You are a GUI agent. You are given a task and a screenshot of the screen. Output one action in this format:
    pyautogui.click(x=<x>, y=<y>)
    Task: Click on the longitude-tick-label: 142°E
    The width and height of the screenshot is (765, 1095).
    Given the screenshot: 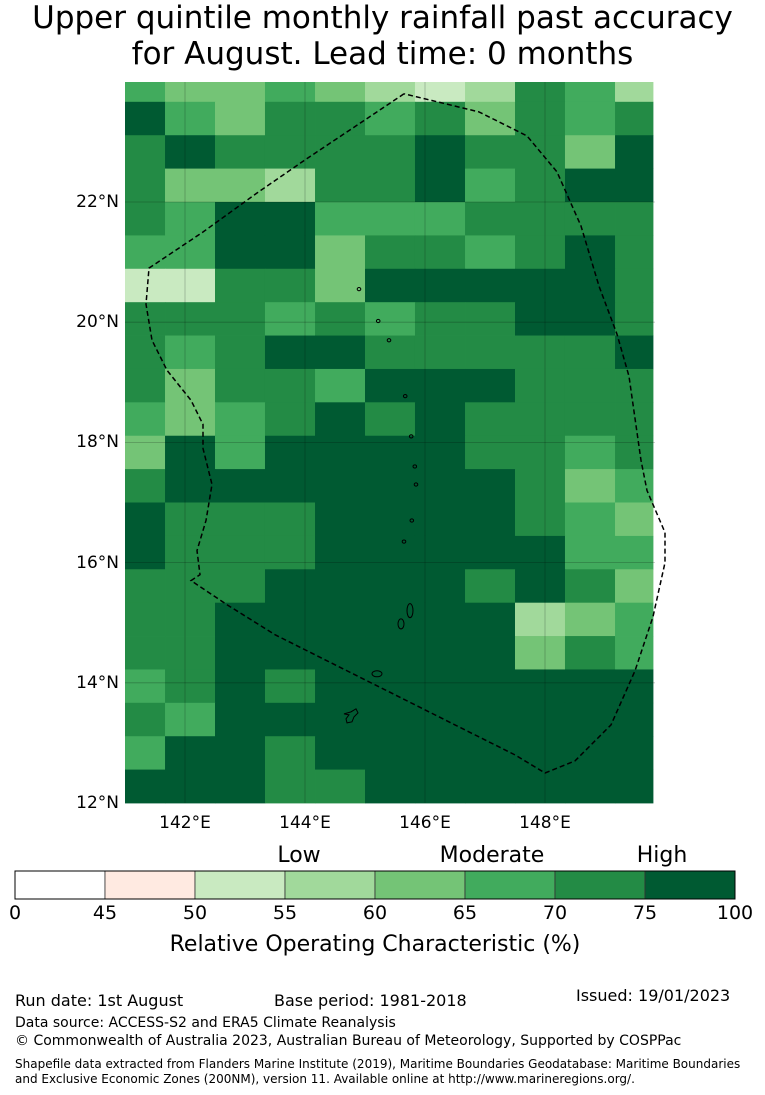 What is the action you would take?
    pyautogui.click(x=185, y=823)
    